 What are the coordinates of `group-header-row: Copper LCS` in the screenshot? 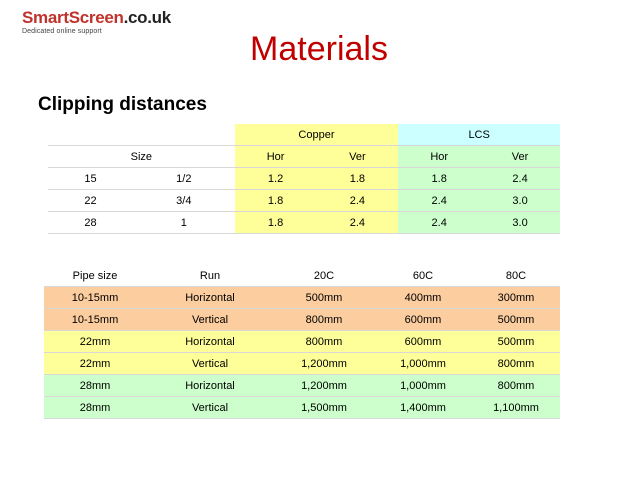 It's located at (304, 135).